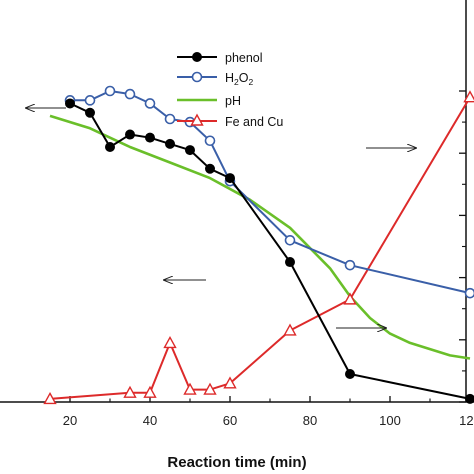 This screenshot has height=474, width=474. What do you see at coordinates (230, 90) in the screenshot?
I see `legend: phenol H2O2 pH Fe and Cu` at bounding box center [230, 90].